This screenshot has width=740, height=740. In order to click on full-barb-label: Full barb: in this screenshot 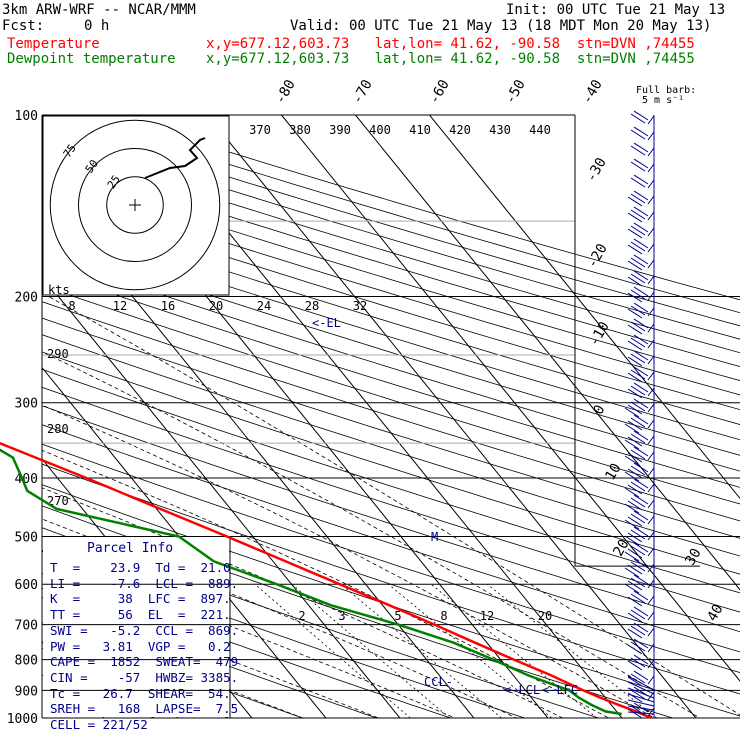, I will do `click(666, 90)`.